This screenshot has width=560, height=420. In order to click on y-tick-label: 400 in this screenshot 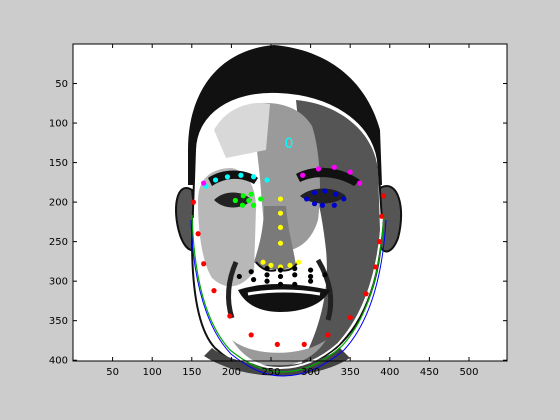, I will do `click(58, 361)`.